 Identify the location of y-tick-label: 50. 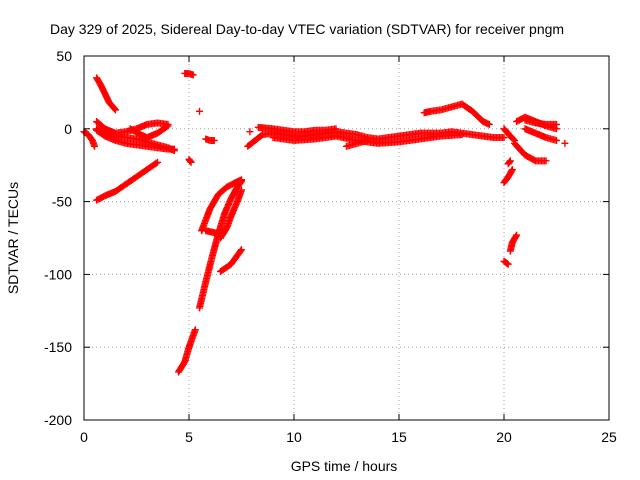
(64, 56).